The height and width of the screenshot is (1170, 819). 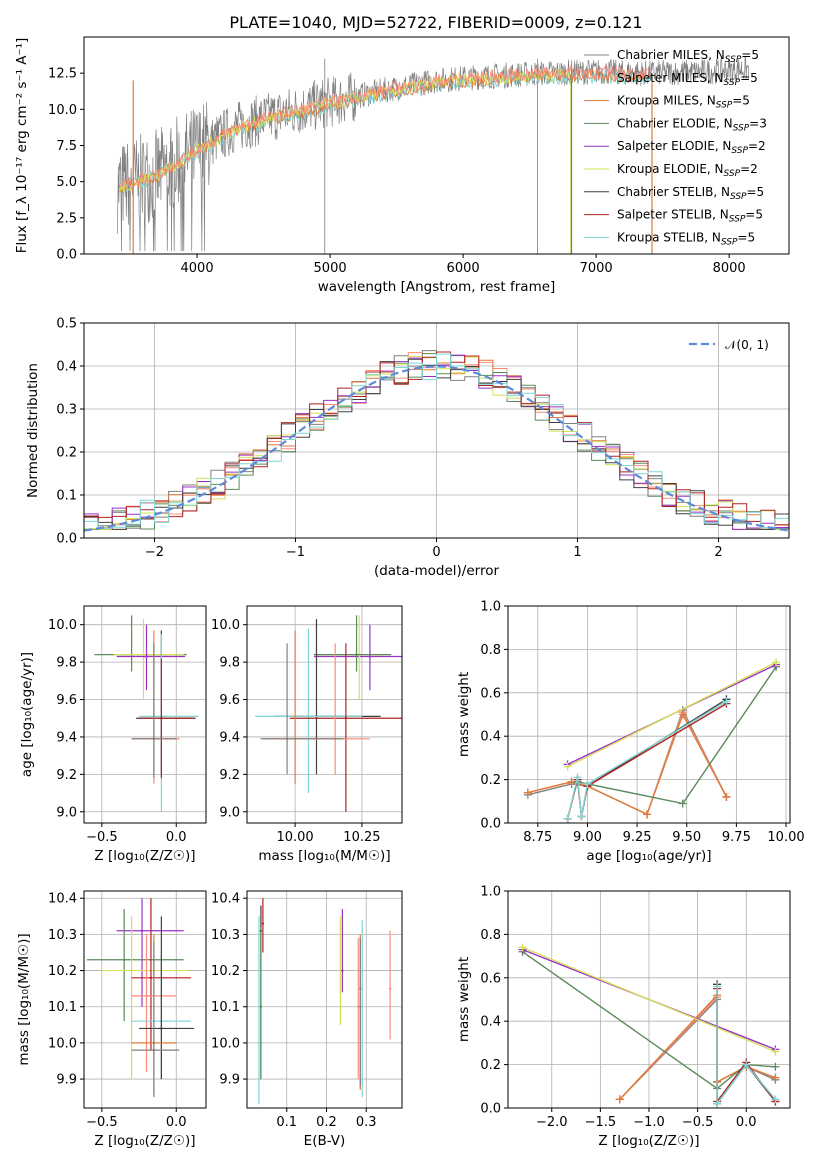 I want to click on x-tick-label: 2, so click(x=718, y=552).